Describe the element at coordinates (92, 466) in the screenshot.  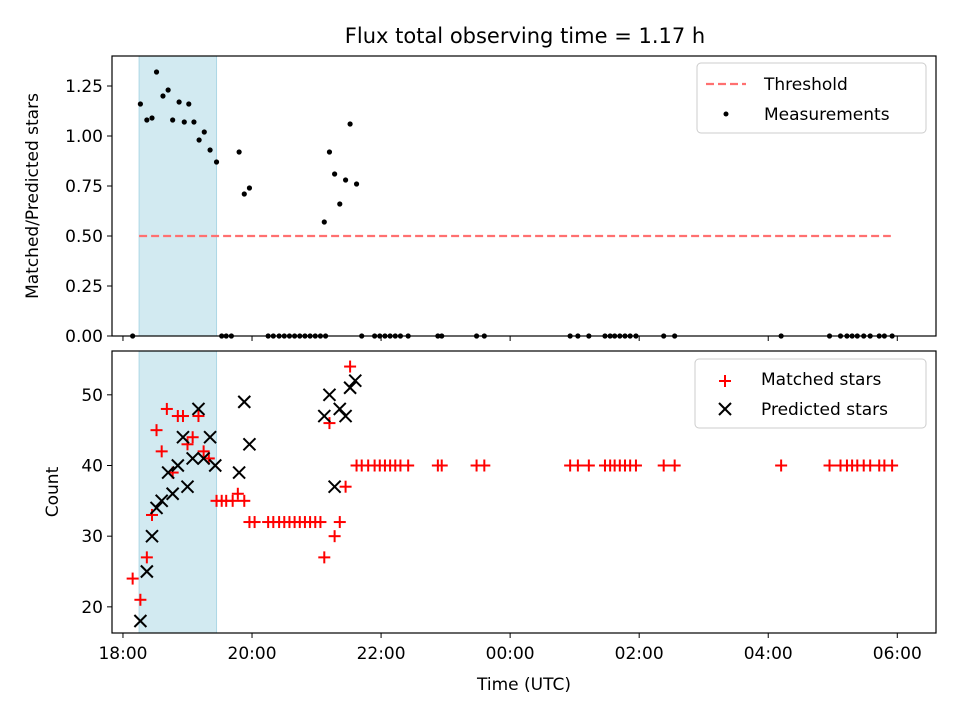
I see `bottom-y-tick-label: 40` at that location.